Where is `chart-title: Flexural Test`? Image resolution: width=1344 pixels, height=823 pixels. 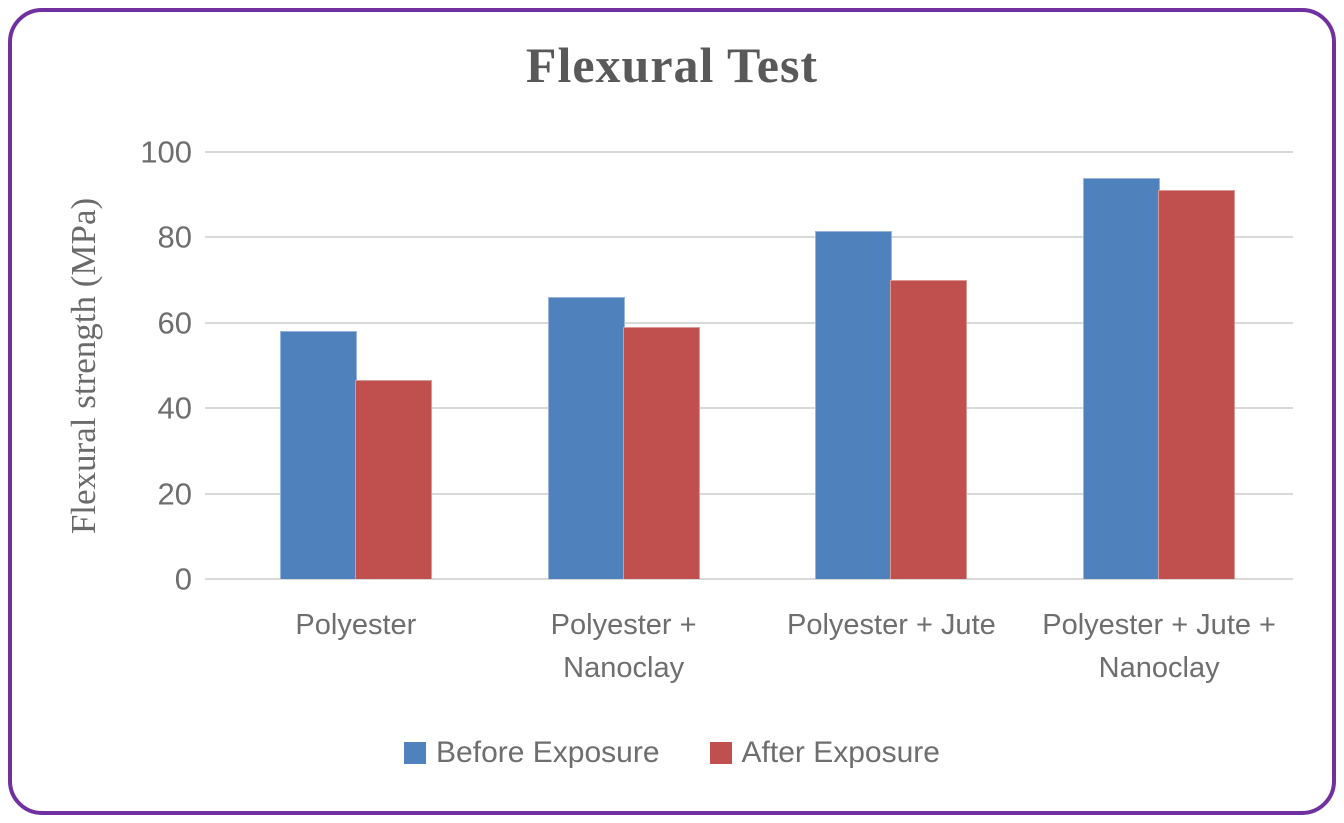 chart-title: Flexural Test is located at coordinates (672, 65).